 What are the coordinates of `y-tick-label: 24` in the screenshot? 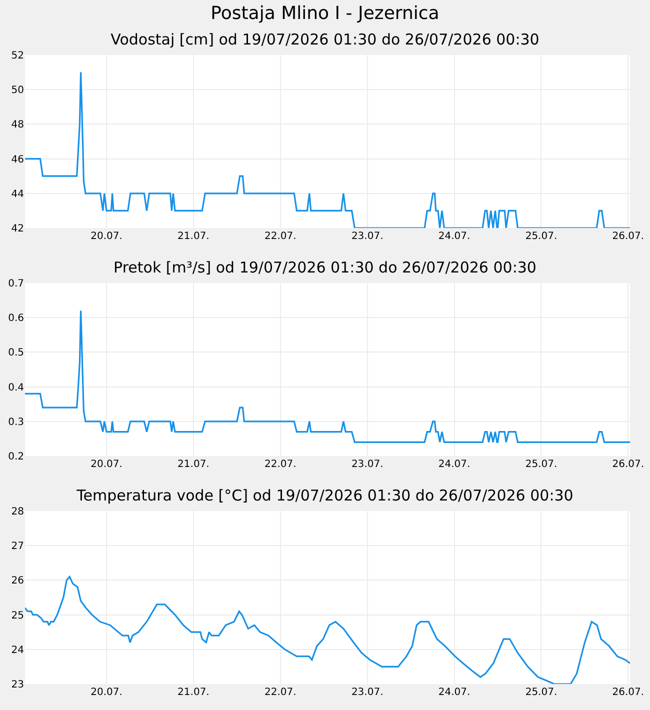 It's located at (17, 650).